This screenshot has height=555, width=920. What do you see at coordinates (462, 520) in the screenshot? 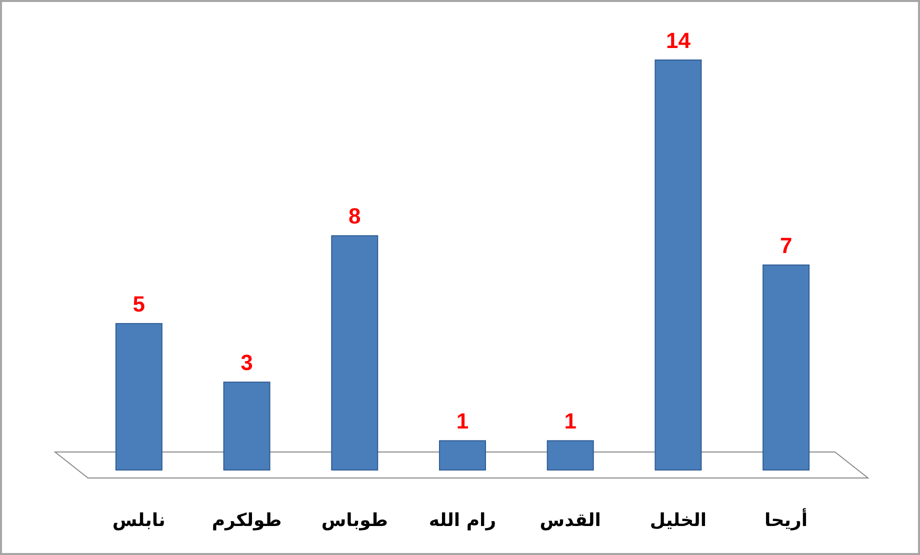
I see `x-tick-label: رام الله` at bounding box center [462, 520].